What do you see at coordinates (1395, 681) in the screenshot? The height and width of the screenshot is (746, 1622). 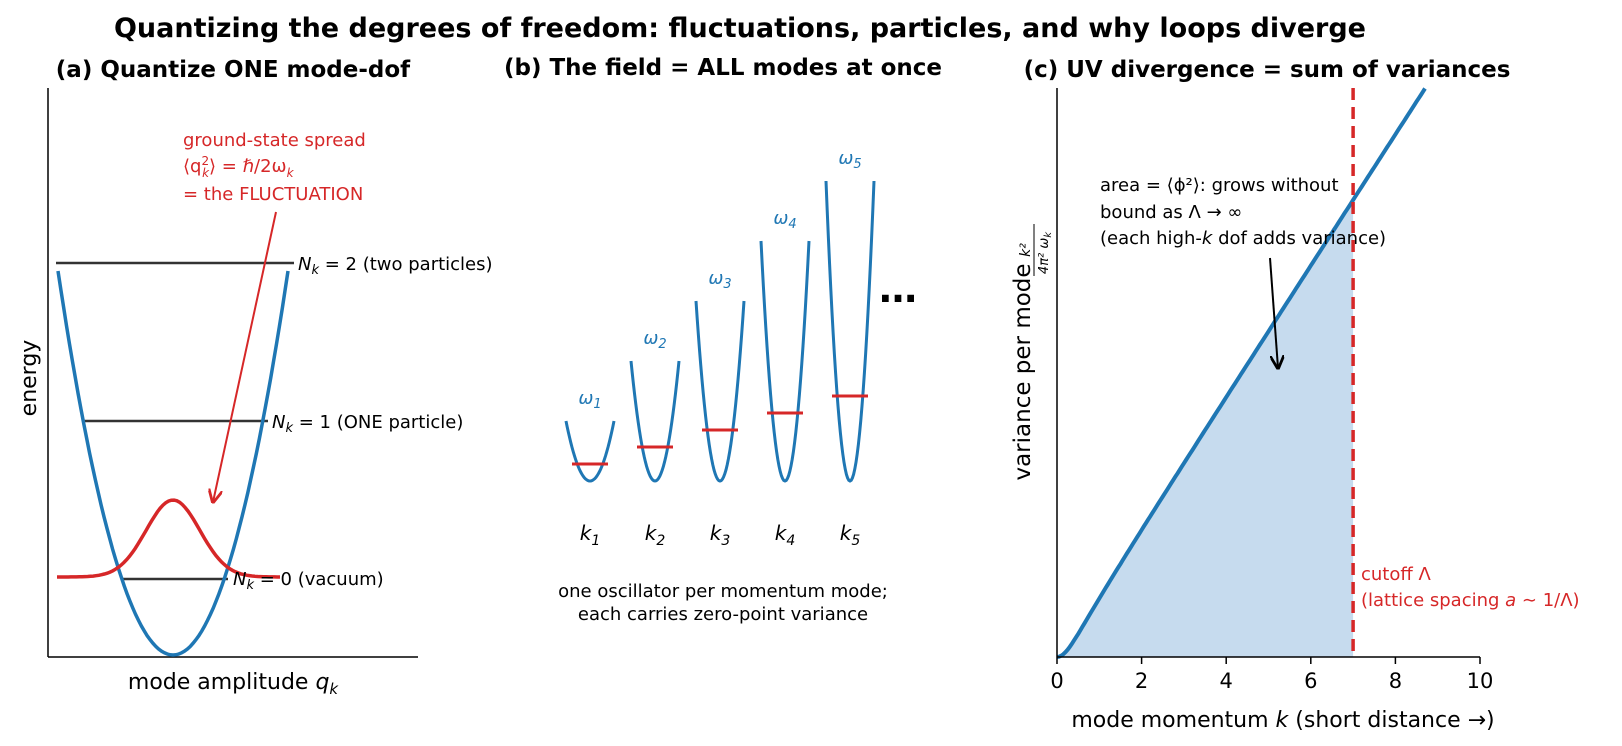 I see `x-tick-label-8: 8` at bounding box center [1395, 681].